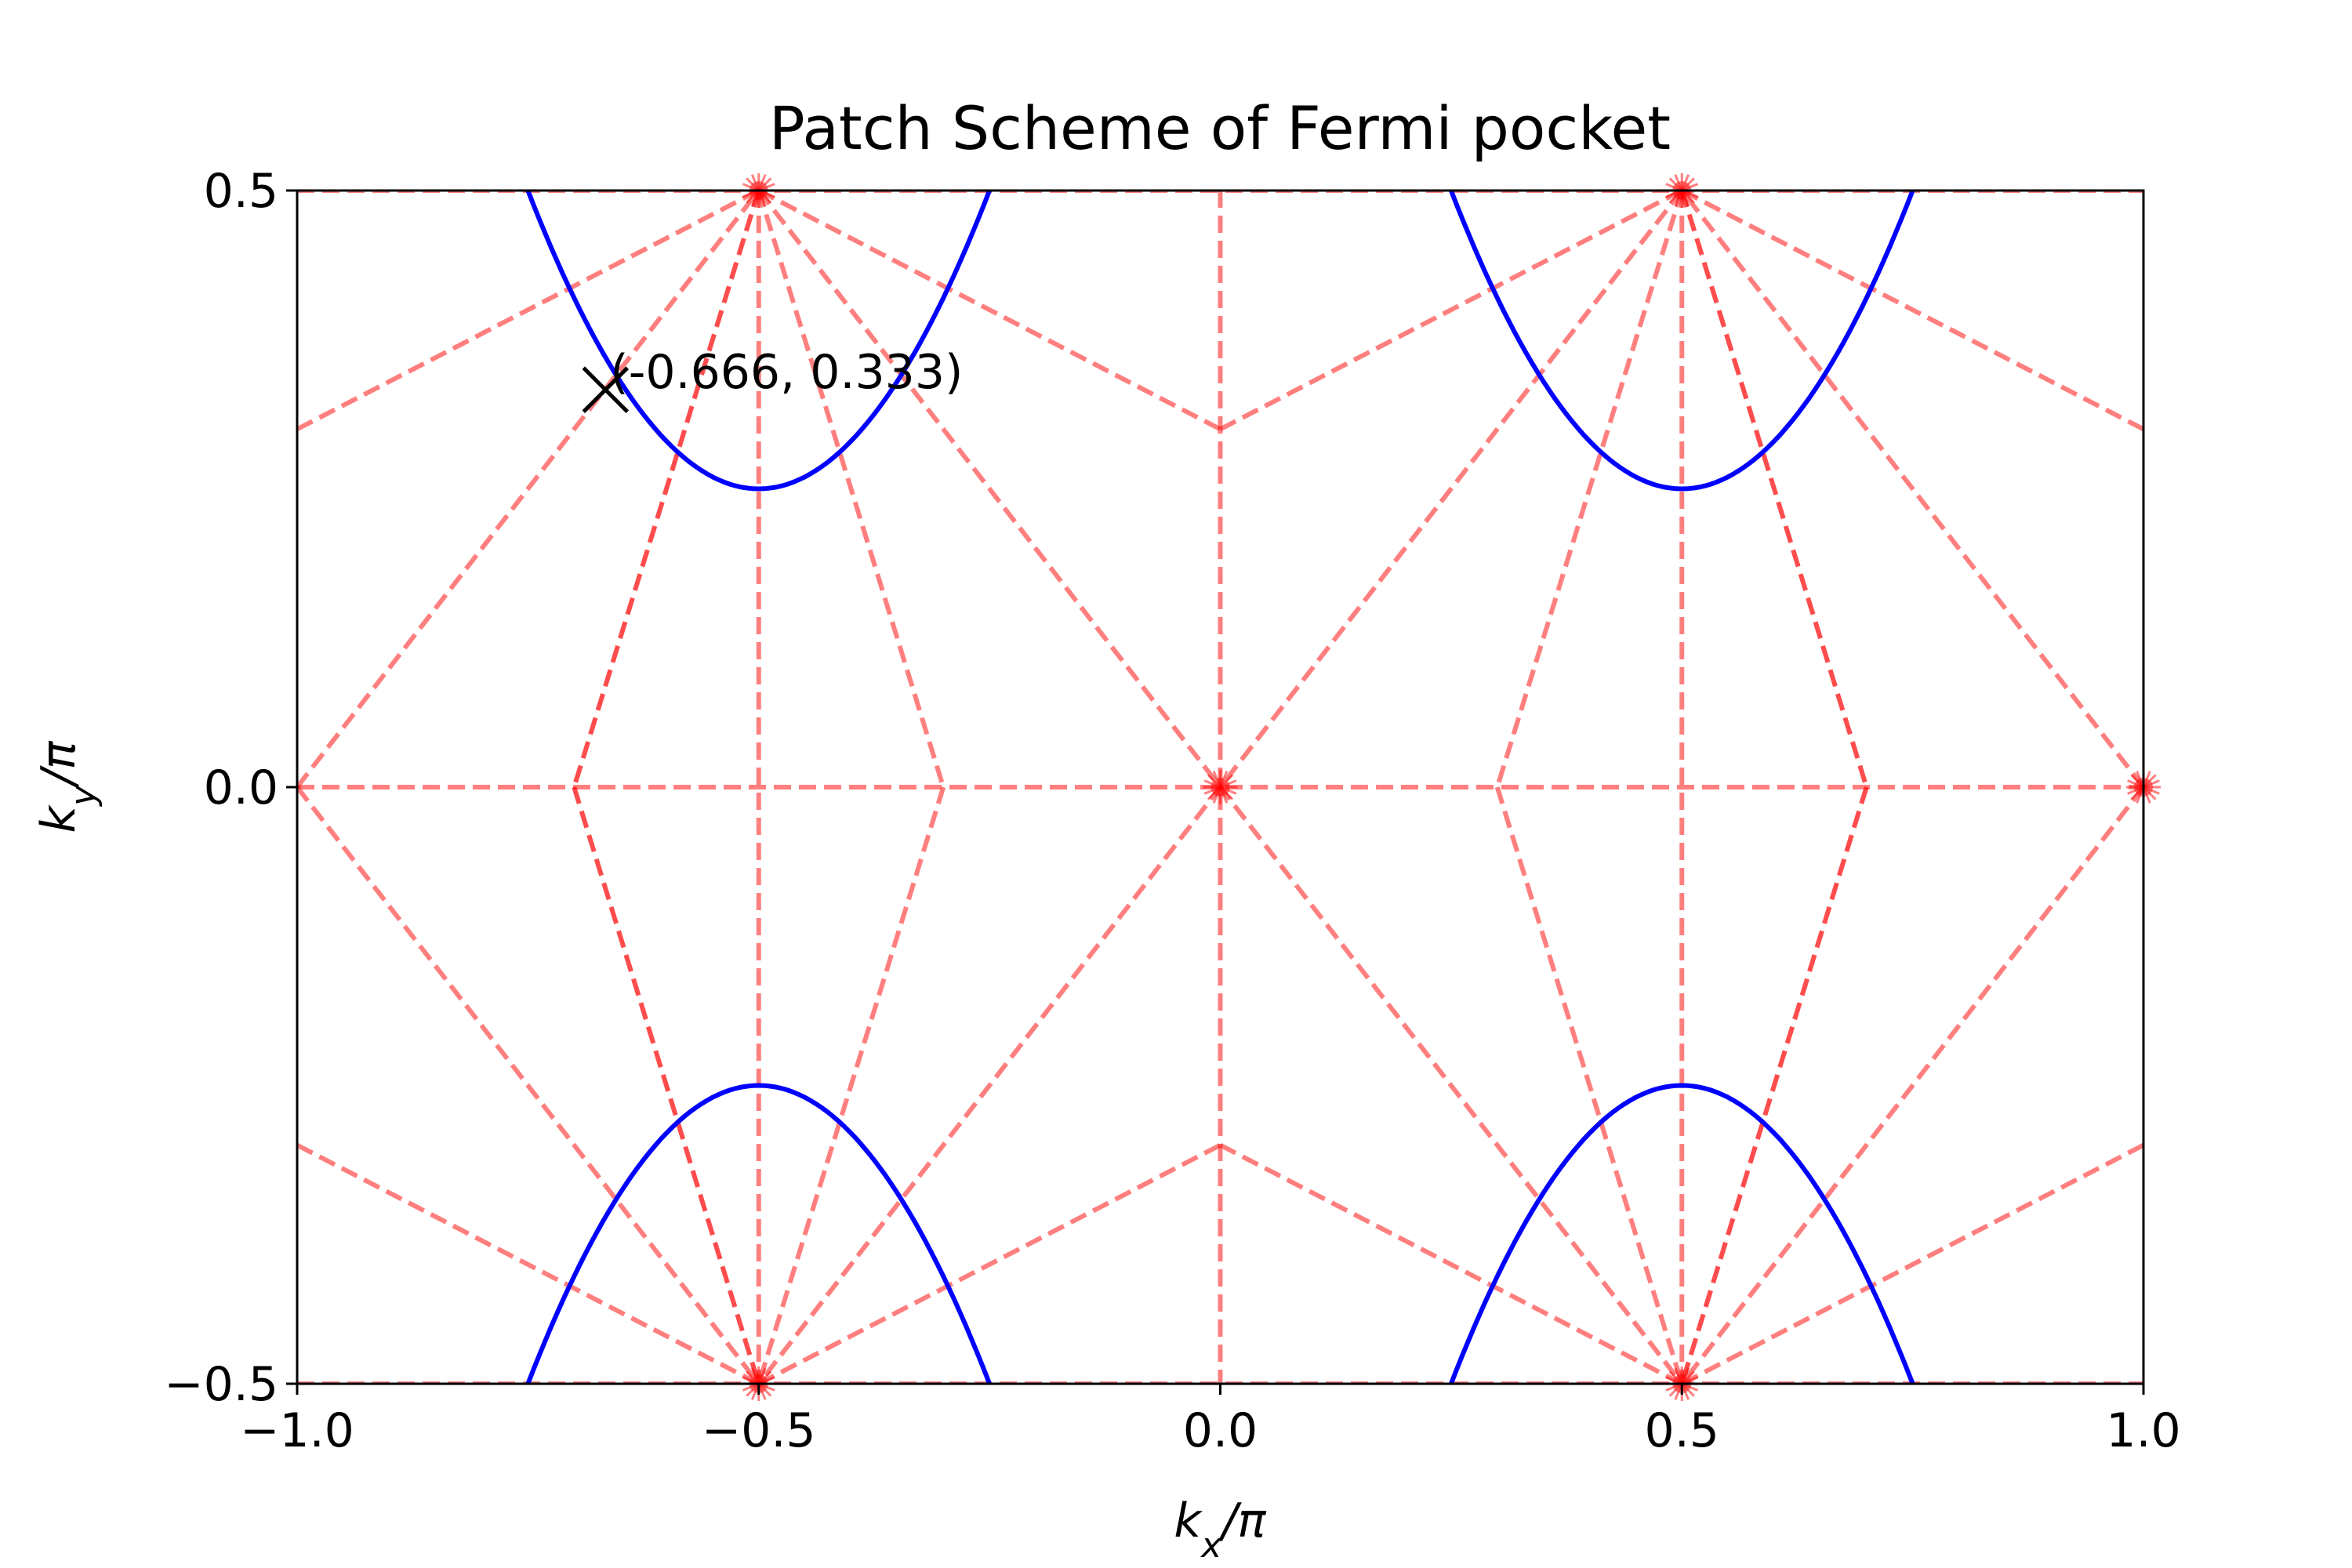 The height and width of the screenshot is (1568, 2352). I want to click on chart-title: Patch Scheme of Fermi pocket, so click(1220, 128).